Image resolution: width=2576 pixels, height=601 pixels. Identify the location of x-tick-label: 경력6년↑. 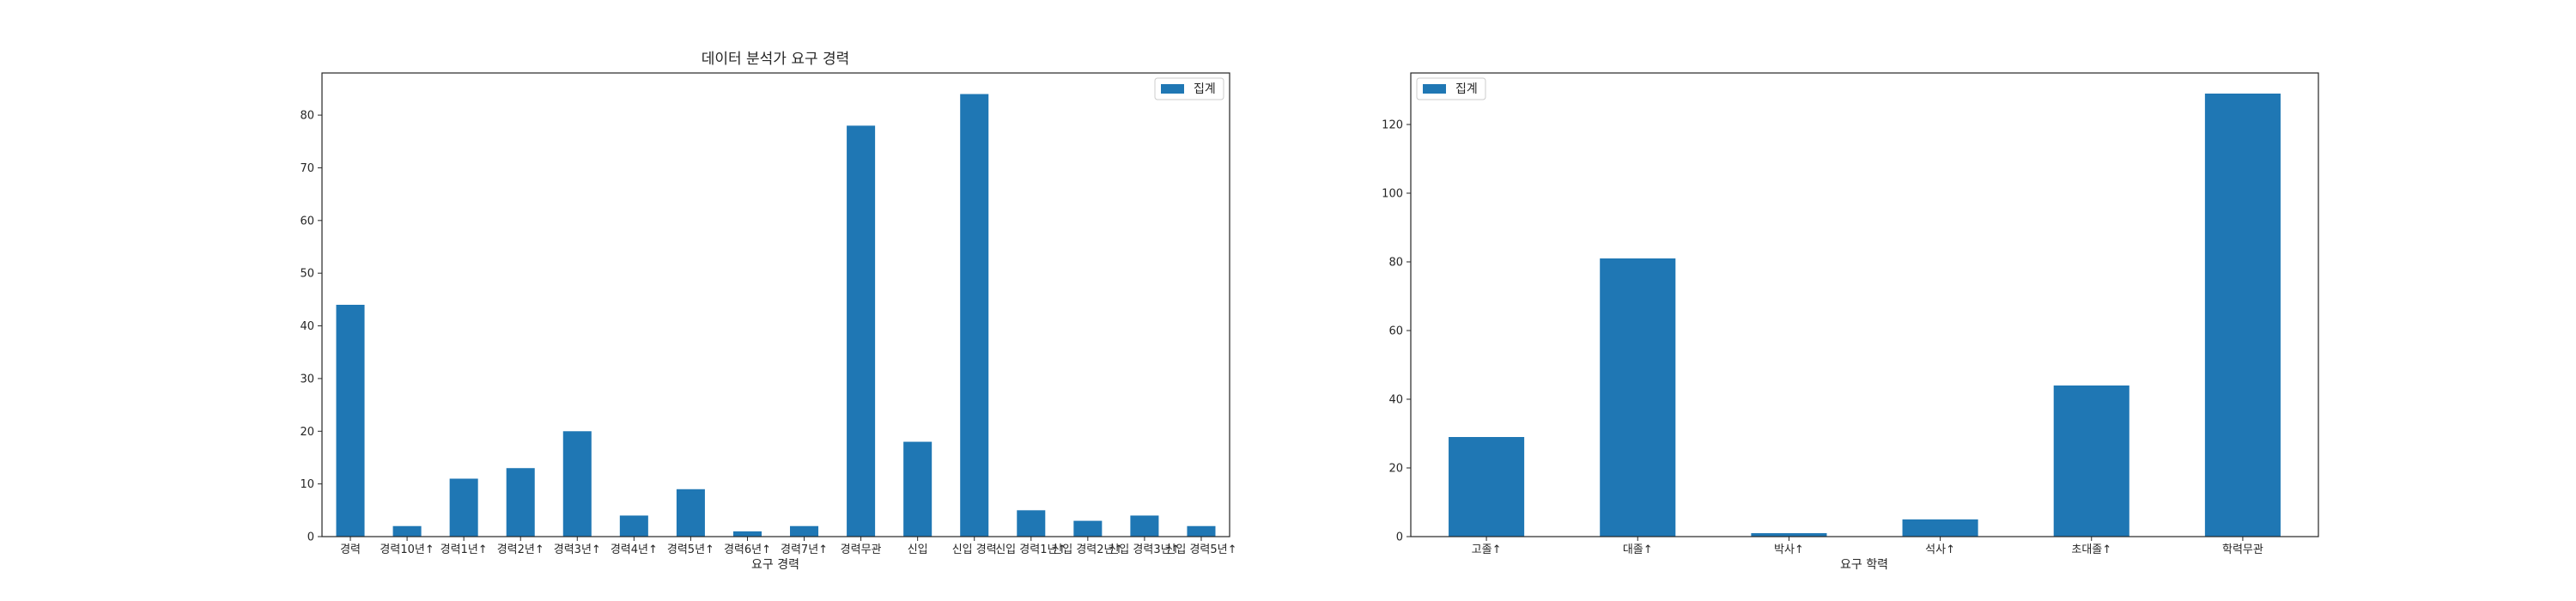
(748, 549).